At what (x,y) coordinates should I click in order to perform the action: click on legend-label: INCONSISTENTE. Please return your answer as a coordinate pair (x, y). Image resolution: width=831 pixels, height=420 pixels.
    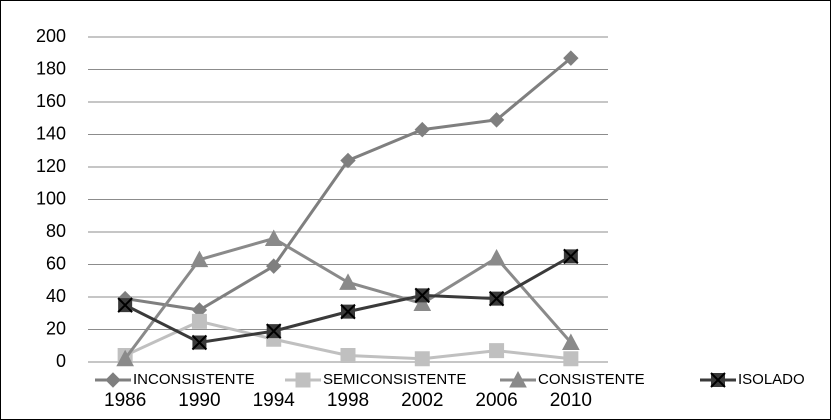
    Looking at the image, I should click on (194, 379).